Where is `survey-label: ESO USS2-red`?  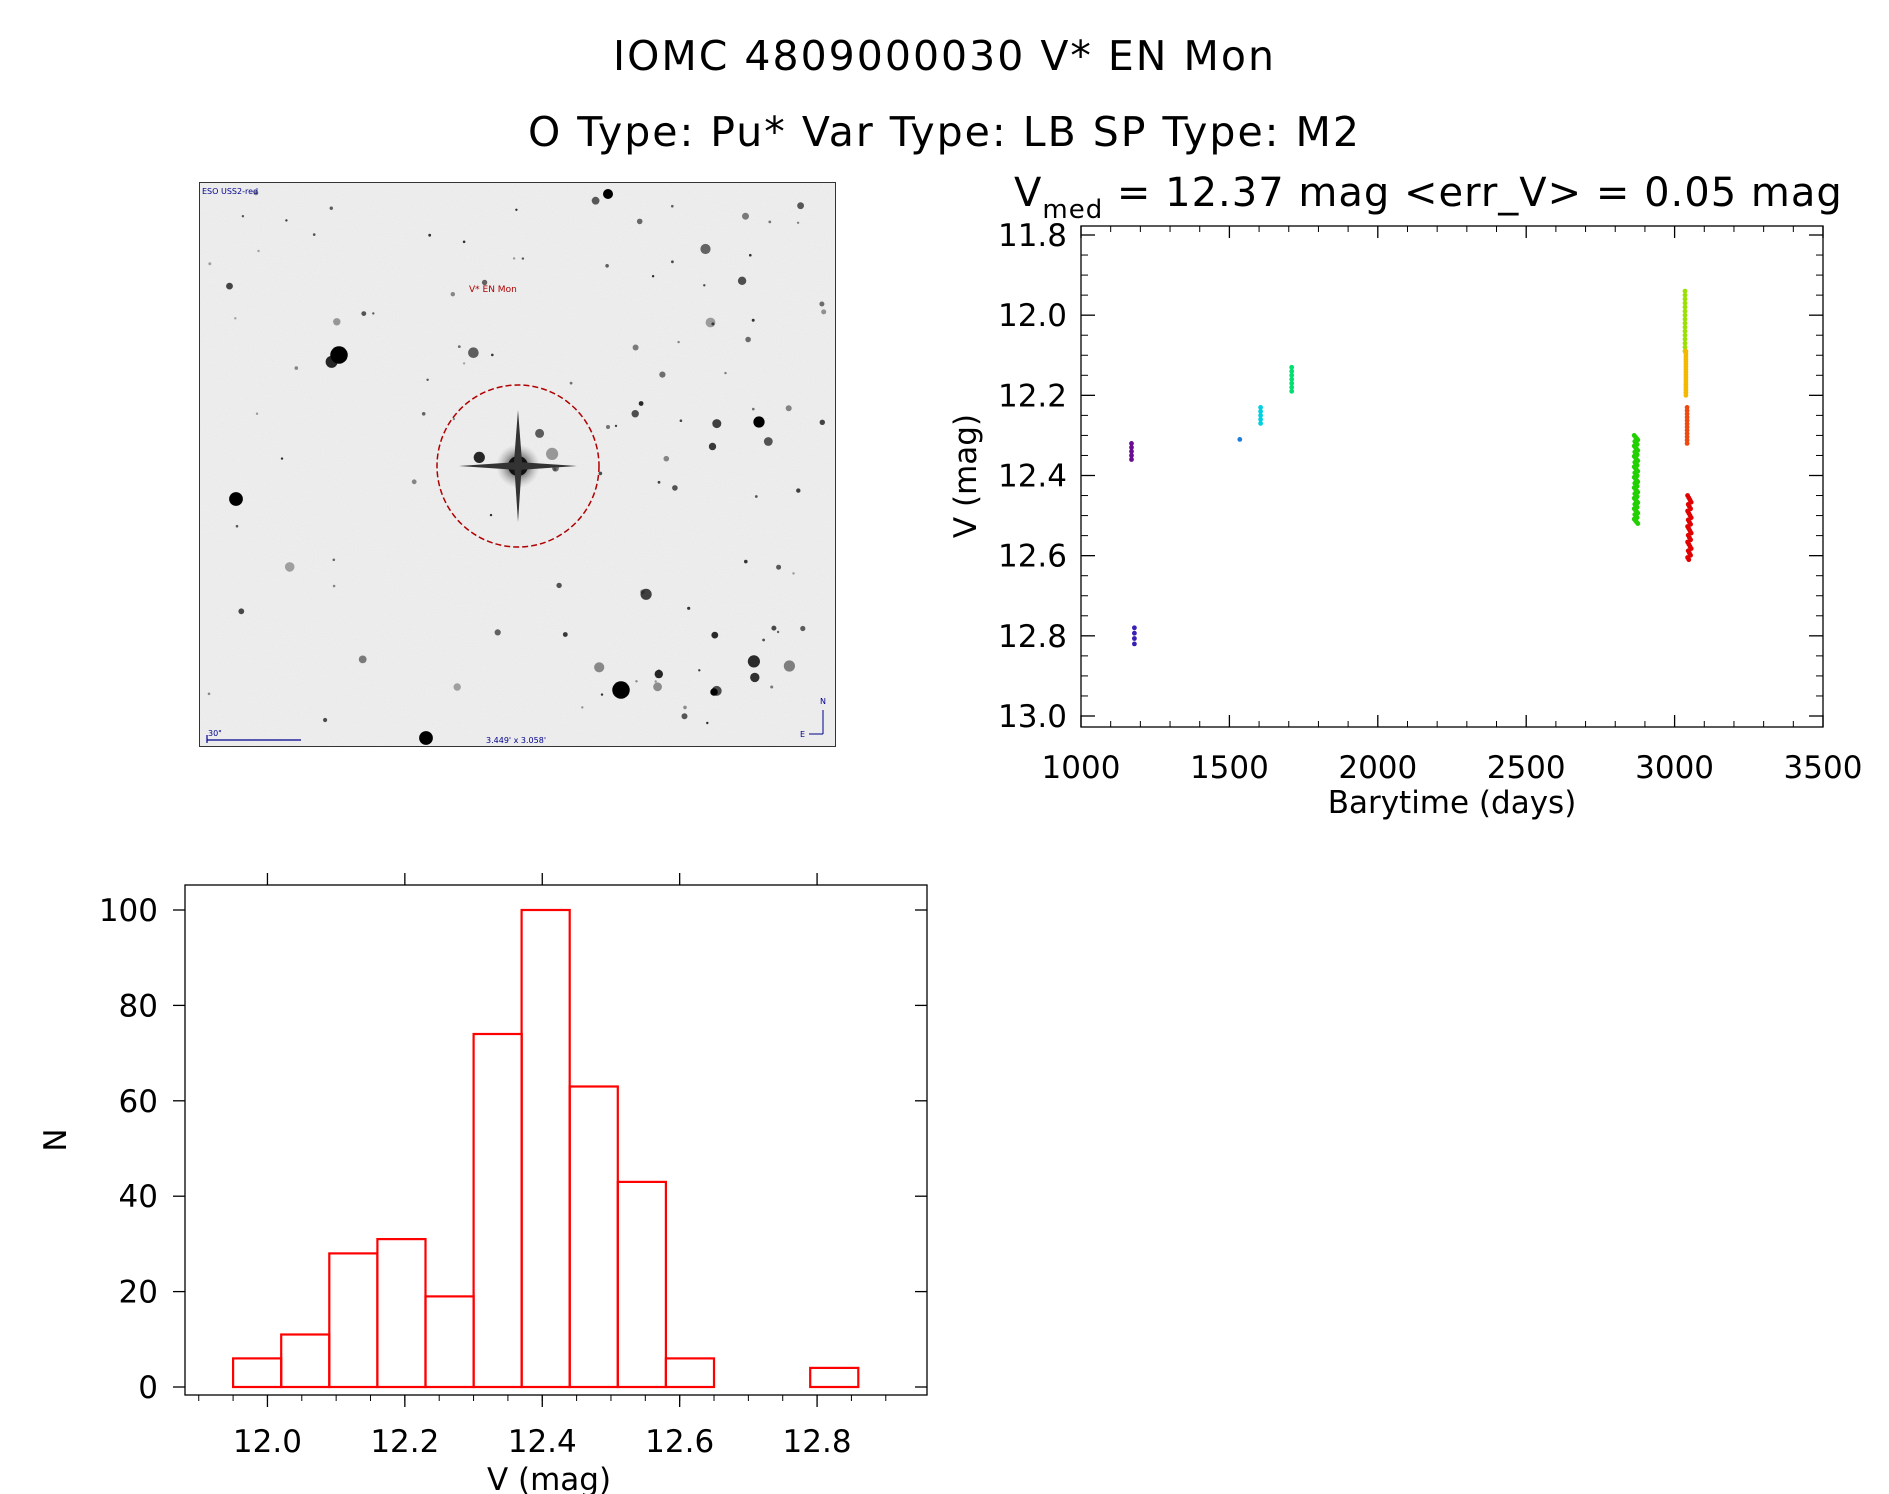
survey-label: ESO USS2-red is located at coordinates (230, 191).